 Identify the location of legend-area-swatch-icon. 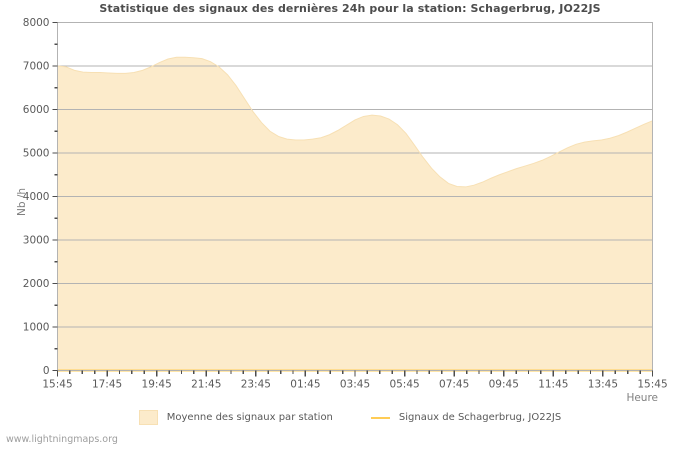
(148, 417).